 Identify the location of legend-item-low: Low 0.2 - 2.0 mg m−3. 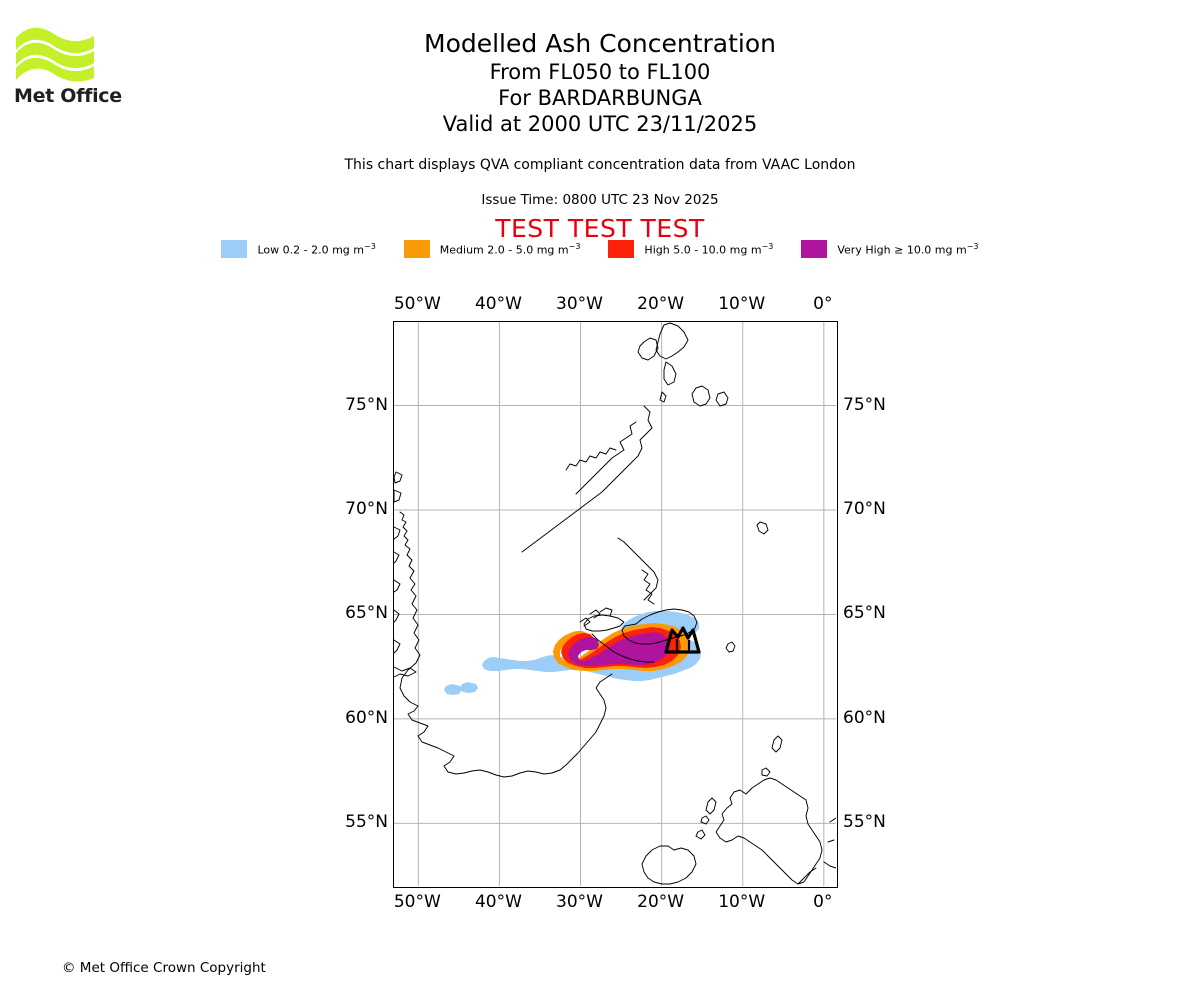
(298, 249).